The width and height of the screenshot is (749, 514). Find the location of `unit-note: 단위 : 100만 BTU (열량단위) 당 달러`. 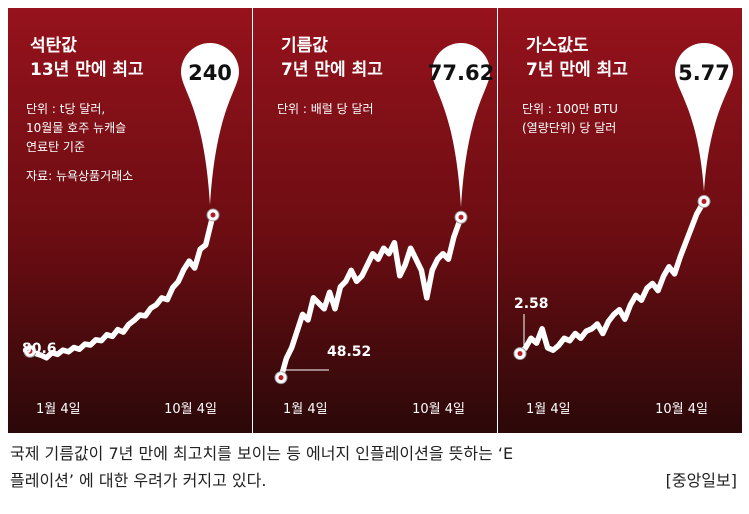

unit-note: 단위 : 100만 BTU (열량단위) 당 달러 is located at coordinates (570, 119).